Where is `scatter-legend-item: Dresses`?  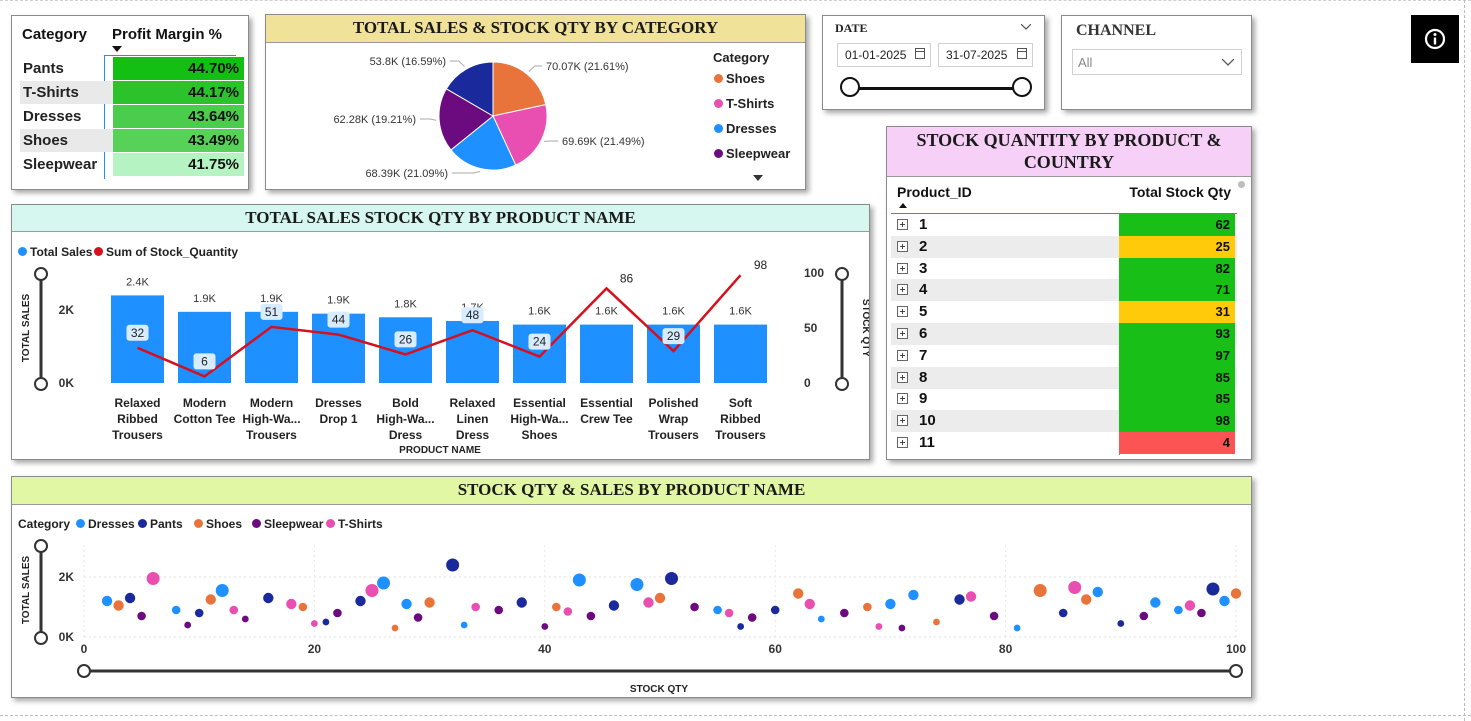 scatter-legend-item: Dresses is located at coordinates (105, 524).